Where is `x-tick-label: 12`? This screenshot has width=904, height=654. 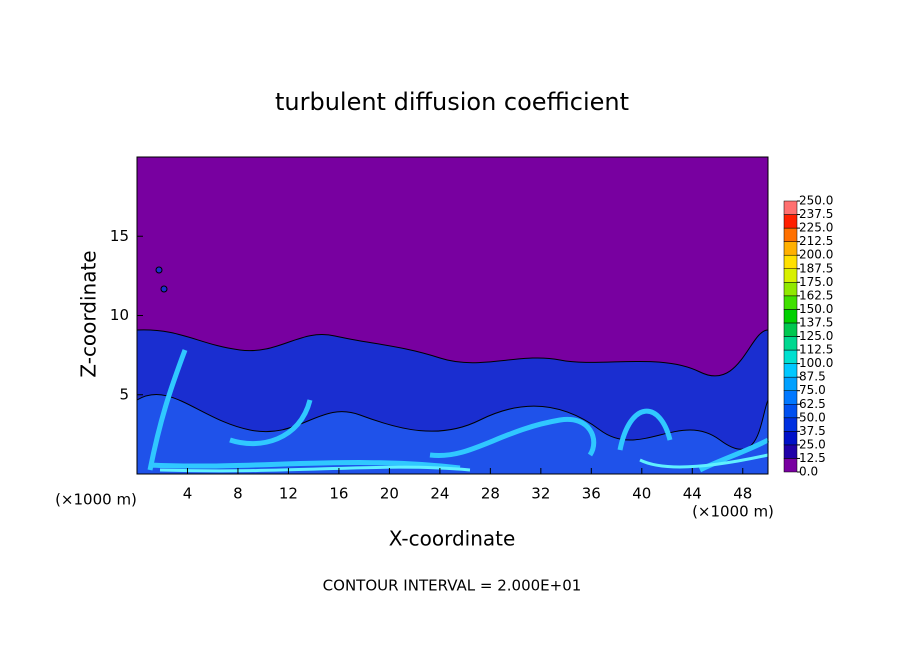
x-tick-label: 12 is located at coordinates (288, 494).